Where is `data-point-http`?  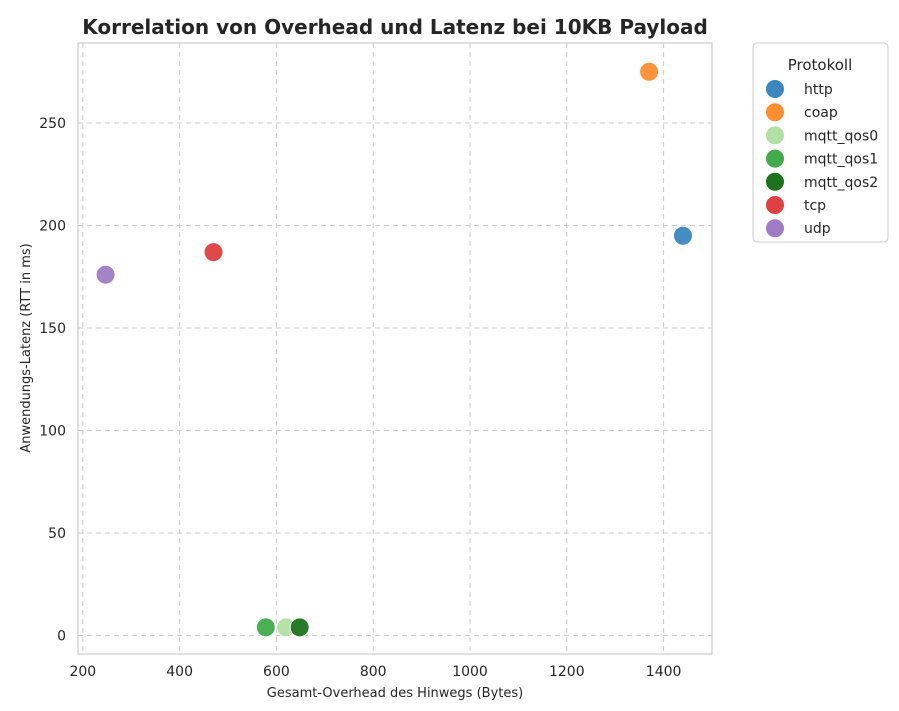
data-point-http is located at coordinates (682, 235).